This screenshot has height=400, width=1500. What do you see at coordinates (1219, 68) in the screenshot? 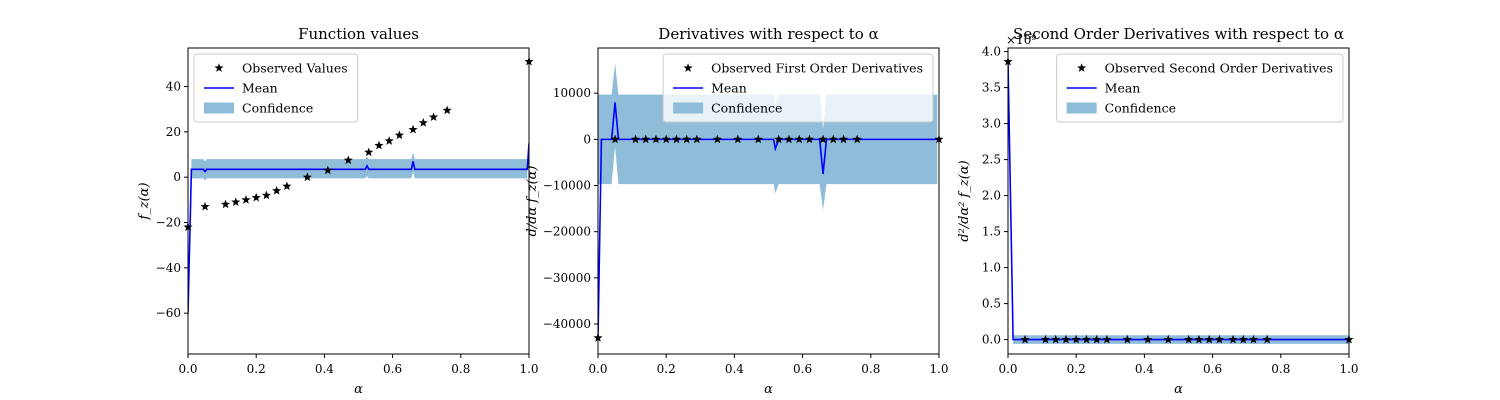
I see `legend-observed-label: Observed Second Order Derivatives` at bounding box center [1219, 68].